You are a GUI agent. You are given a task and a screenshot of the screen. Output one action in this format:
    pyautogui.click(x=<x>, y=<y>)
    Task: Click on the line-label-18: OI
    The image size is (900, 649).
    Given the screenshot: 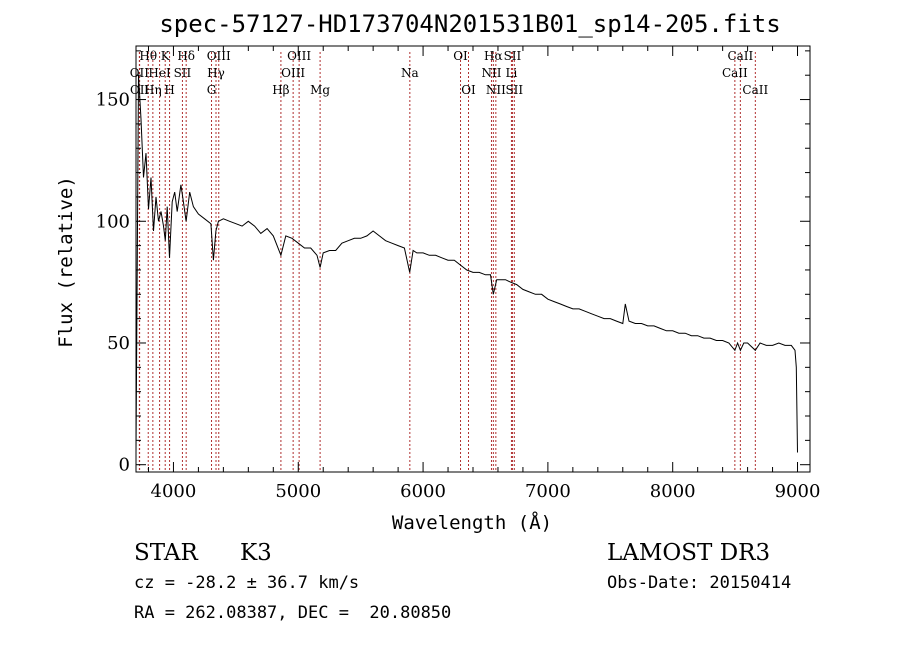 What is the action you would take?
    pyautogui.click(x=468, y=90)
    